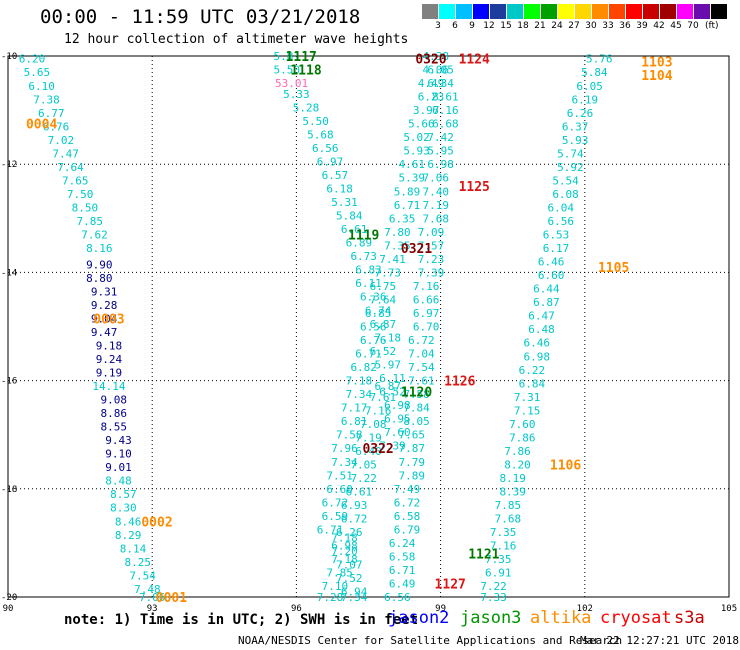  What do you see at coordinates (301, 57) in the screenshot?
I see `pass-time-label: 1117` at bounding box center [301, 57].